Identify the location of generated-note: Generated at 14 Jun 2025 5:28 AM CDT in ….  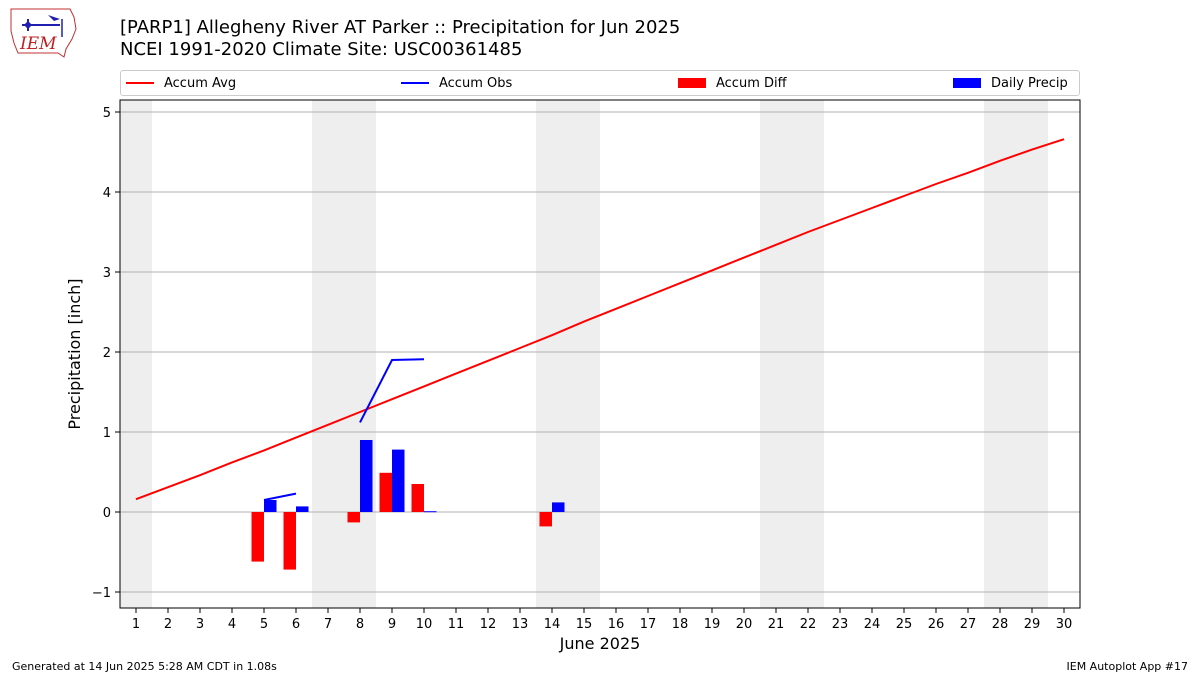
(144, 666).